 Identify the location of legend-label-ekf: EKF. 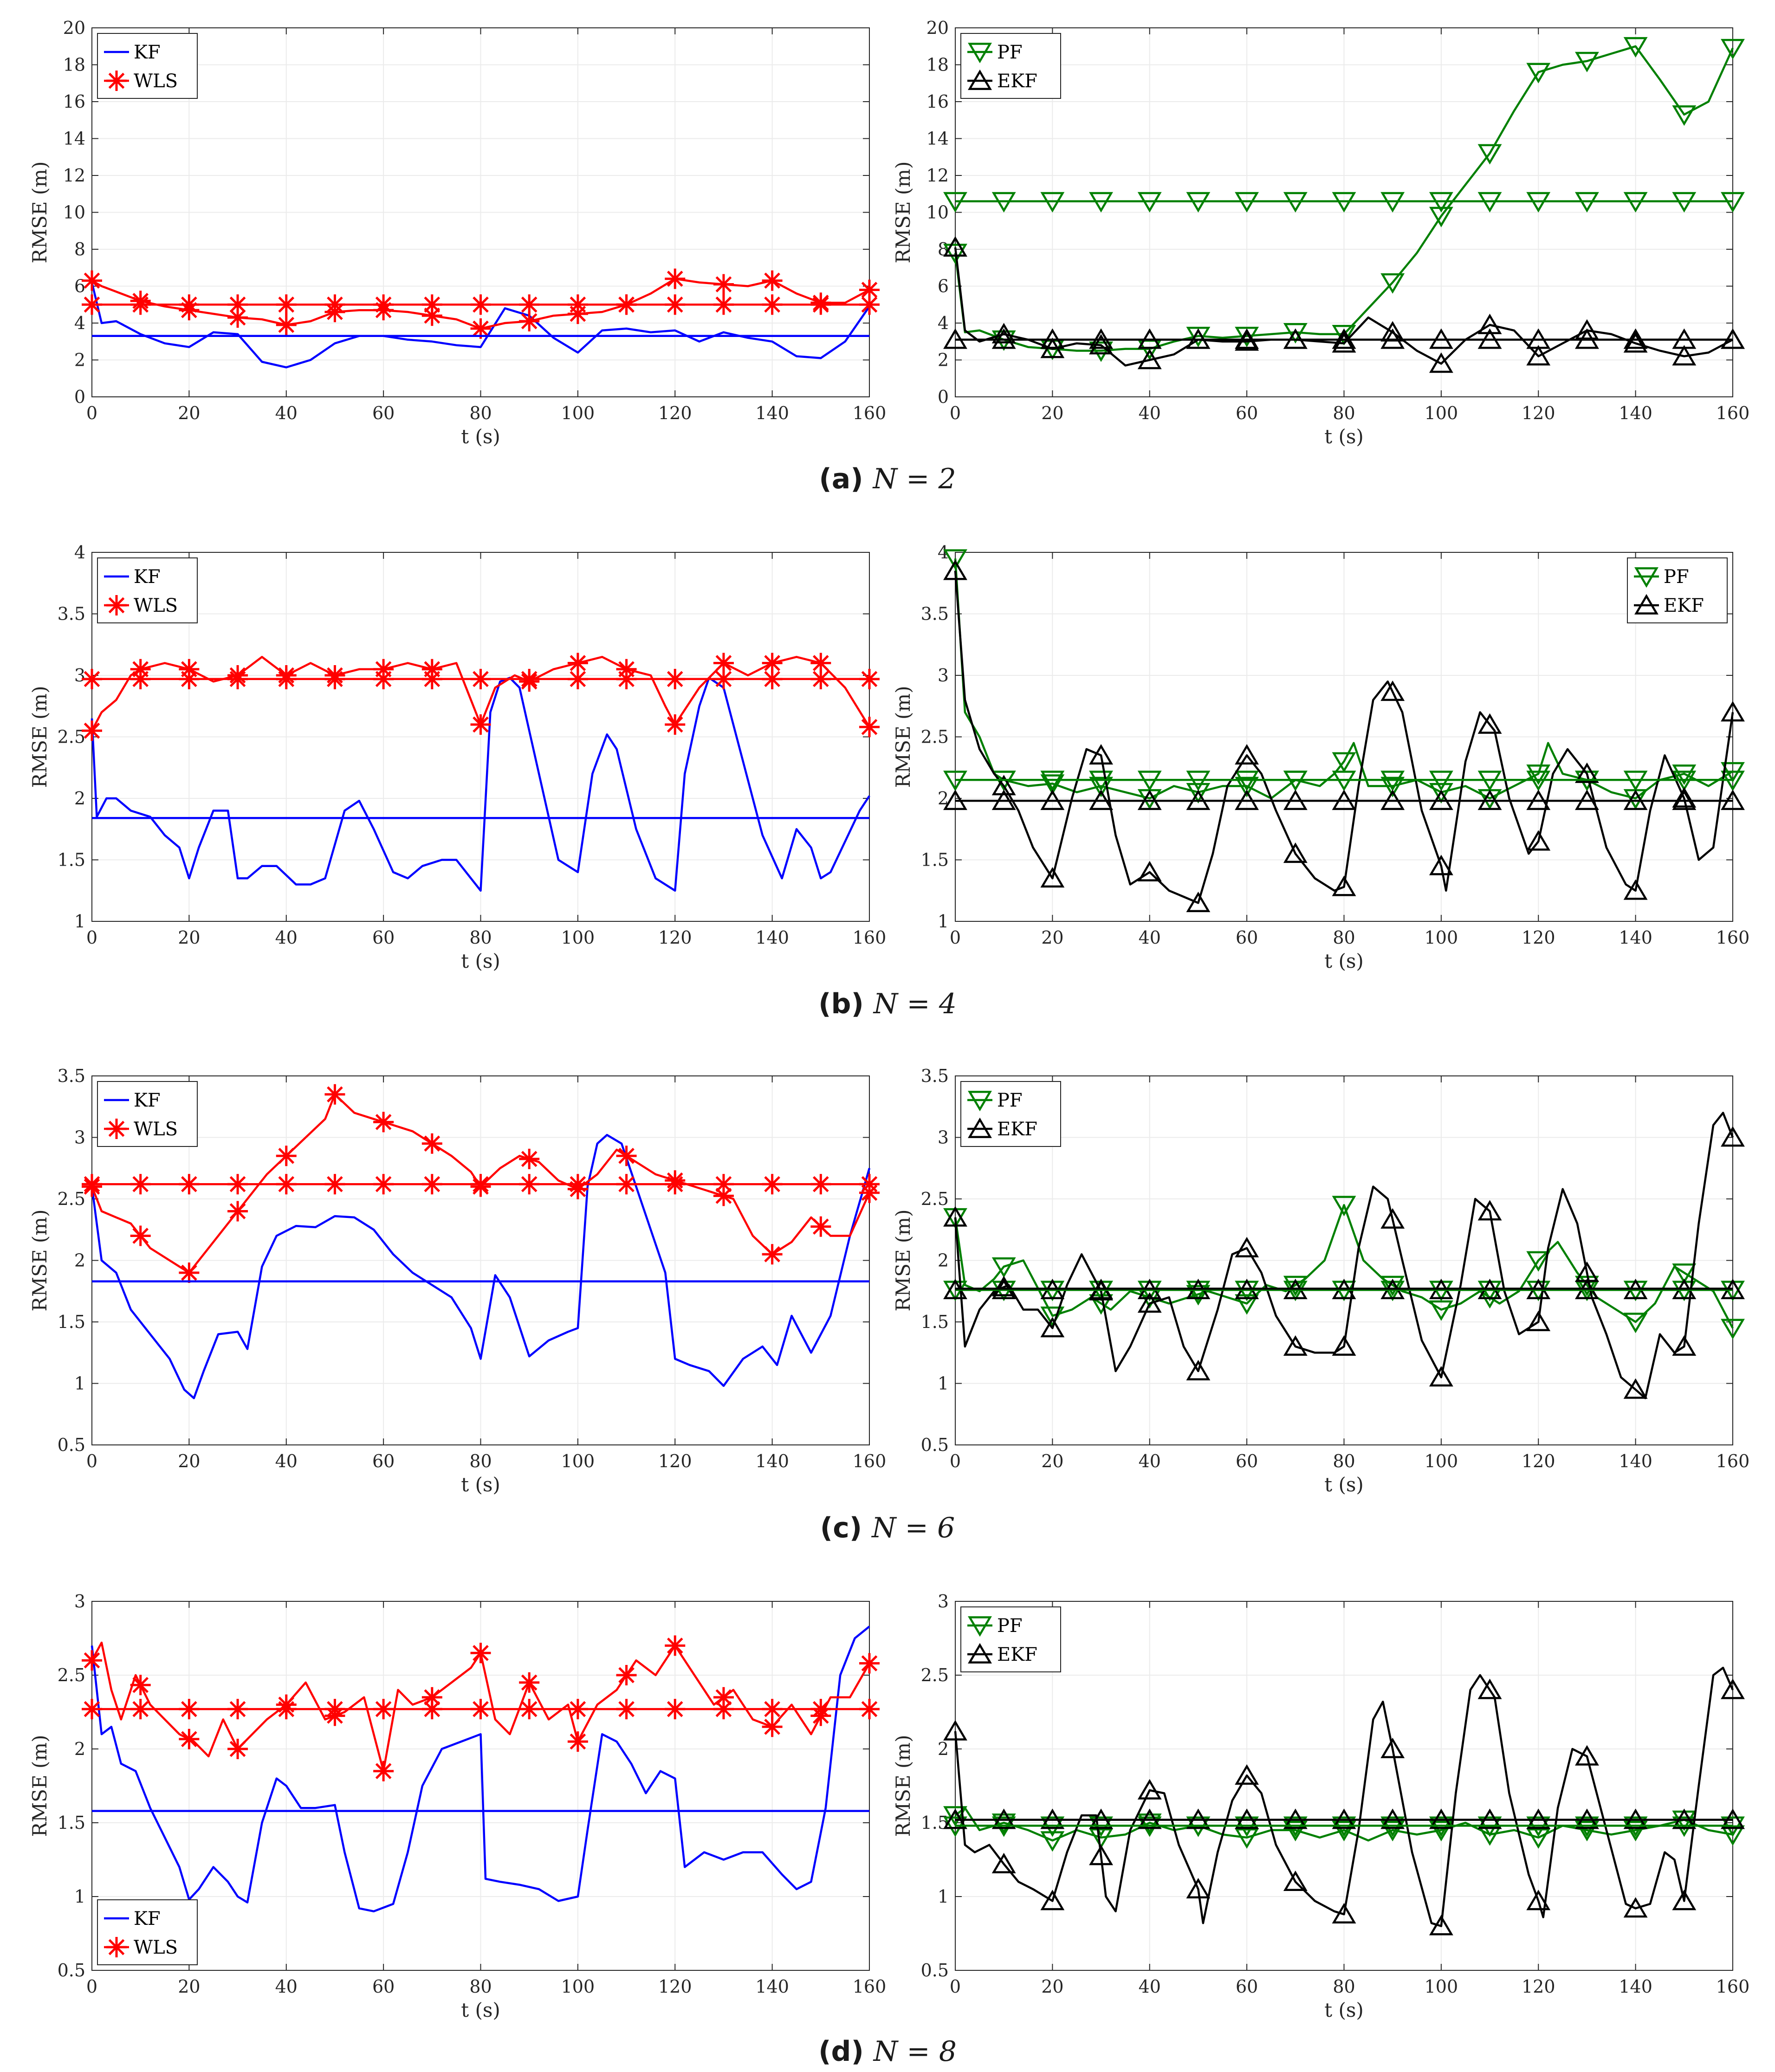
(1684, 605).